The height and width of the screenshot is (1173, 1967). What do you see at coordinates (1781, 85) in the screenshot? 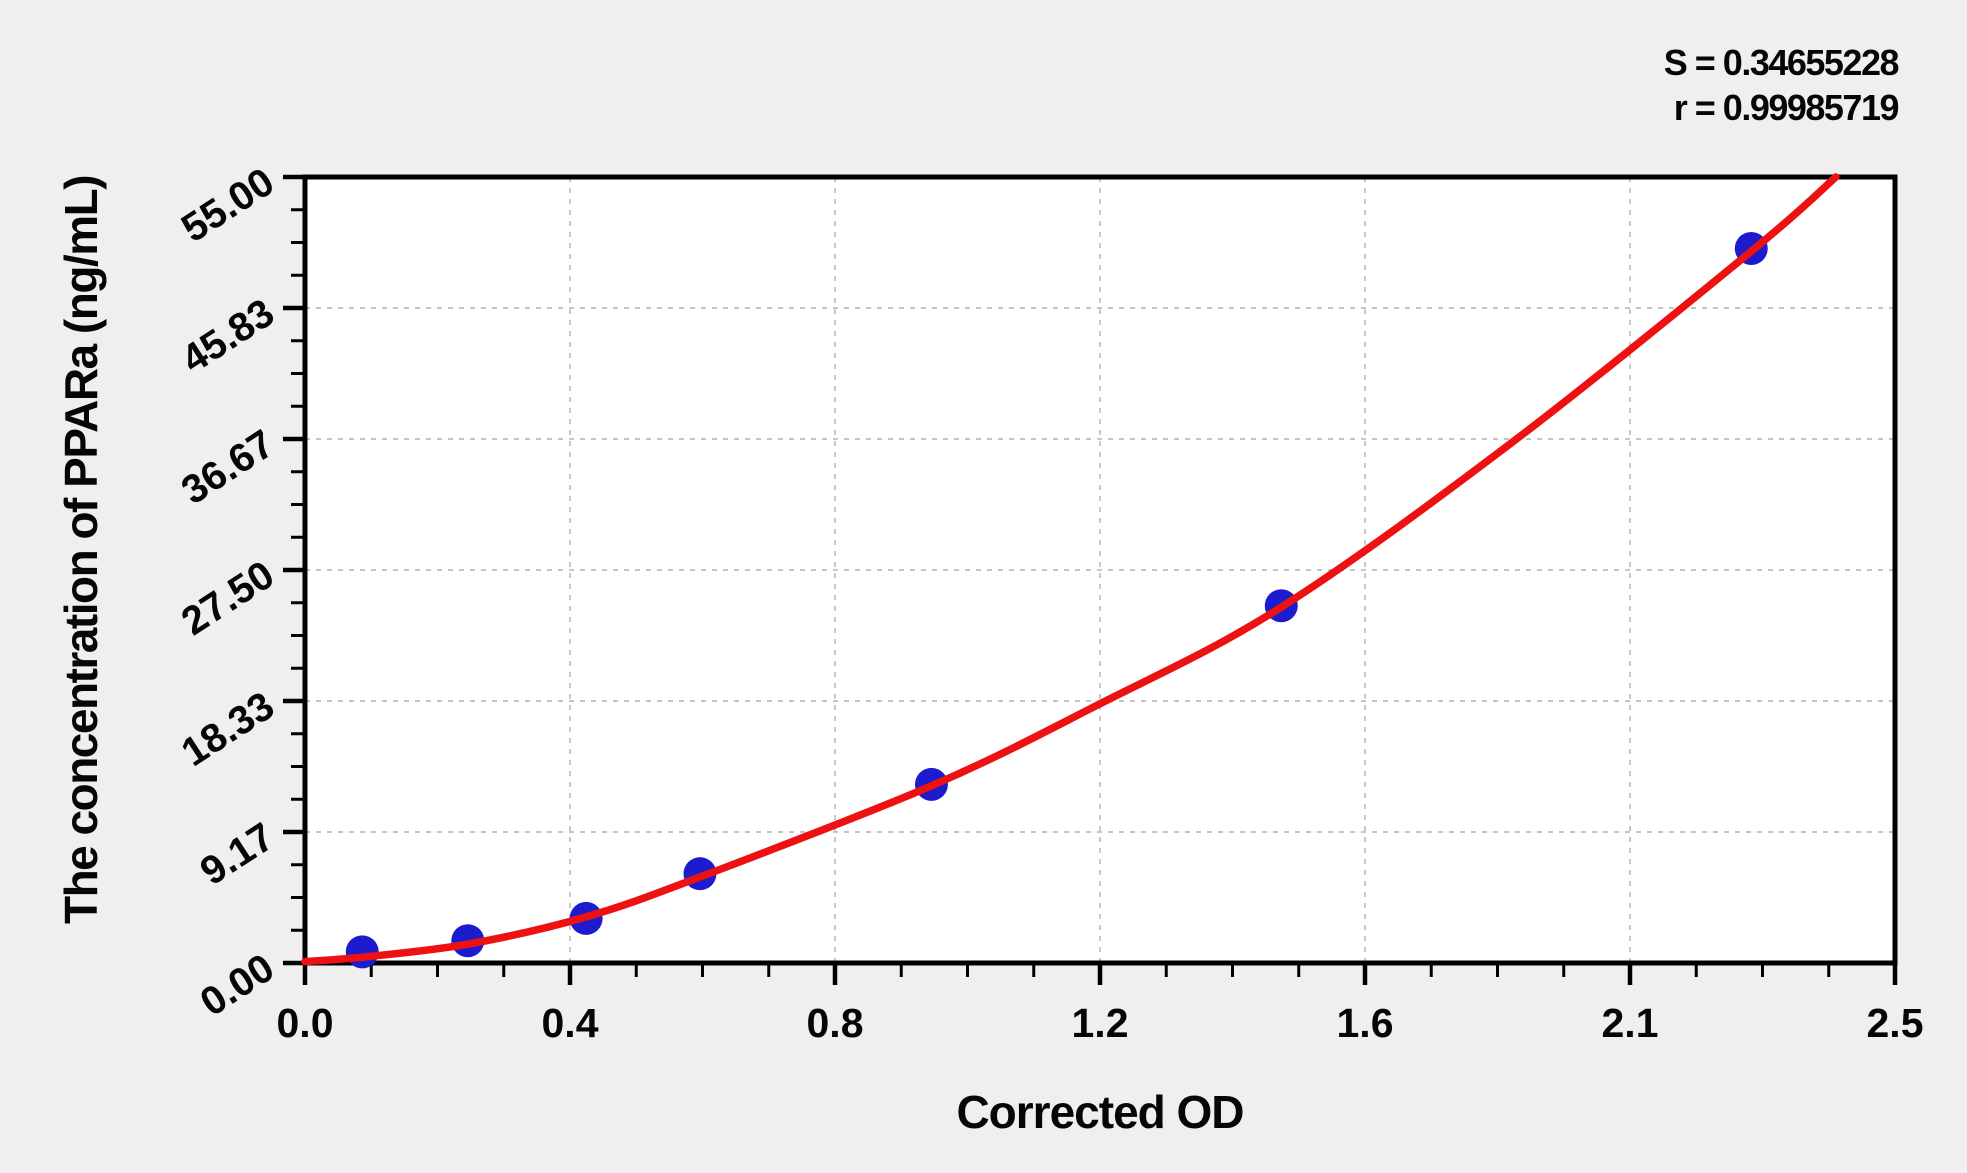
I see `fit-statistics: S = 0.34655228 r = 0.99985719` at bounding box center [1781, 85].